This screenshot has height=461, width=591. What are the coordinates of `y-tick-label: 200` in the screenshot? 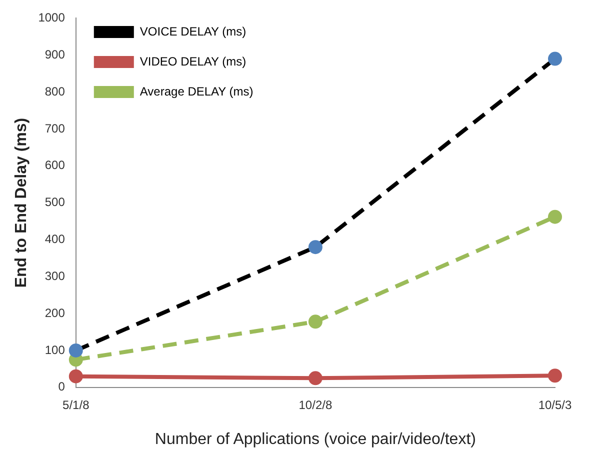 It's located at (55, 313).